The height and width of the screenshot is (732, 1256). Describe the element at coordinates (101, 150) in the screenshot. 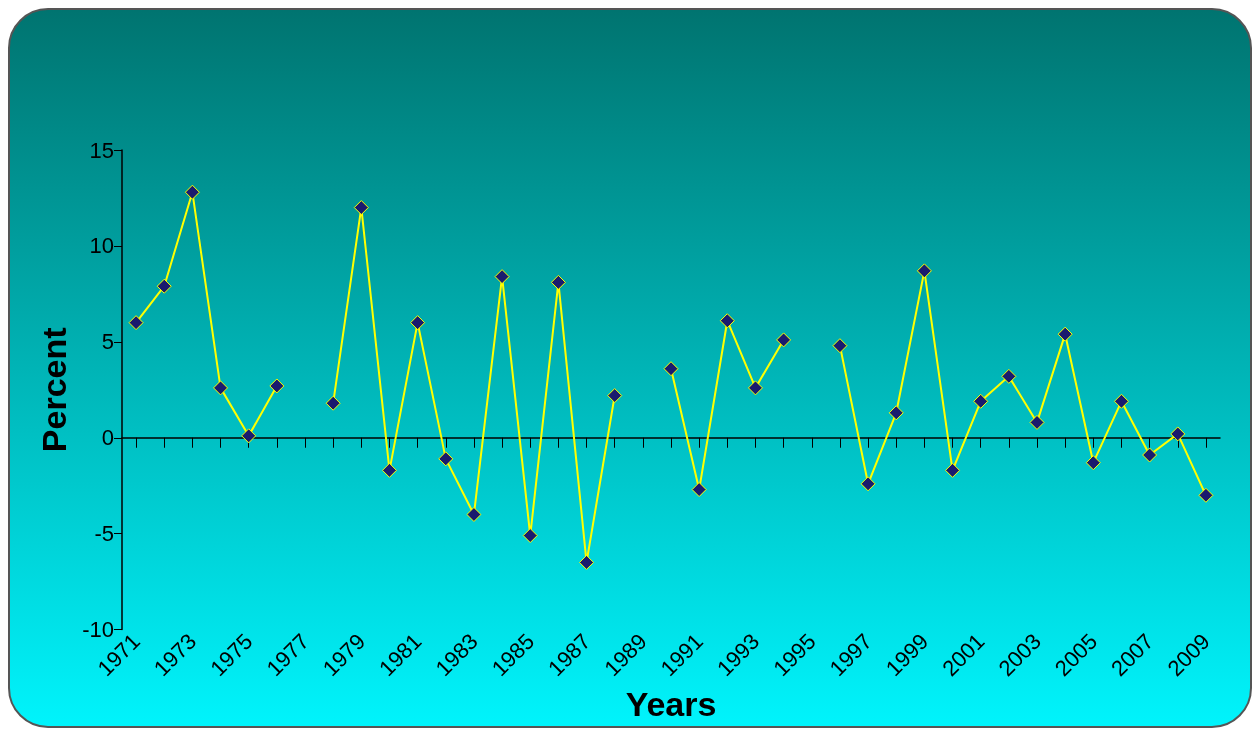

I see `y-tick-label: 15` at that location.